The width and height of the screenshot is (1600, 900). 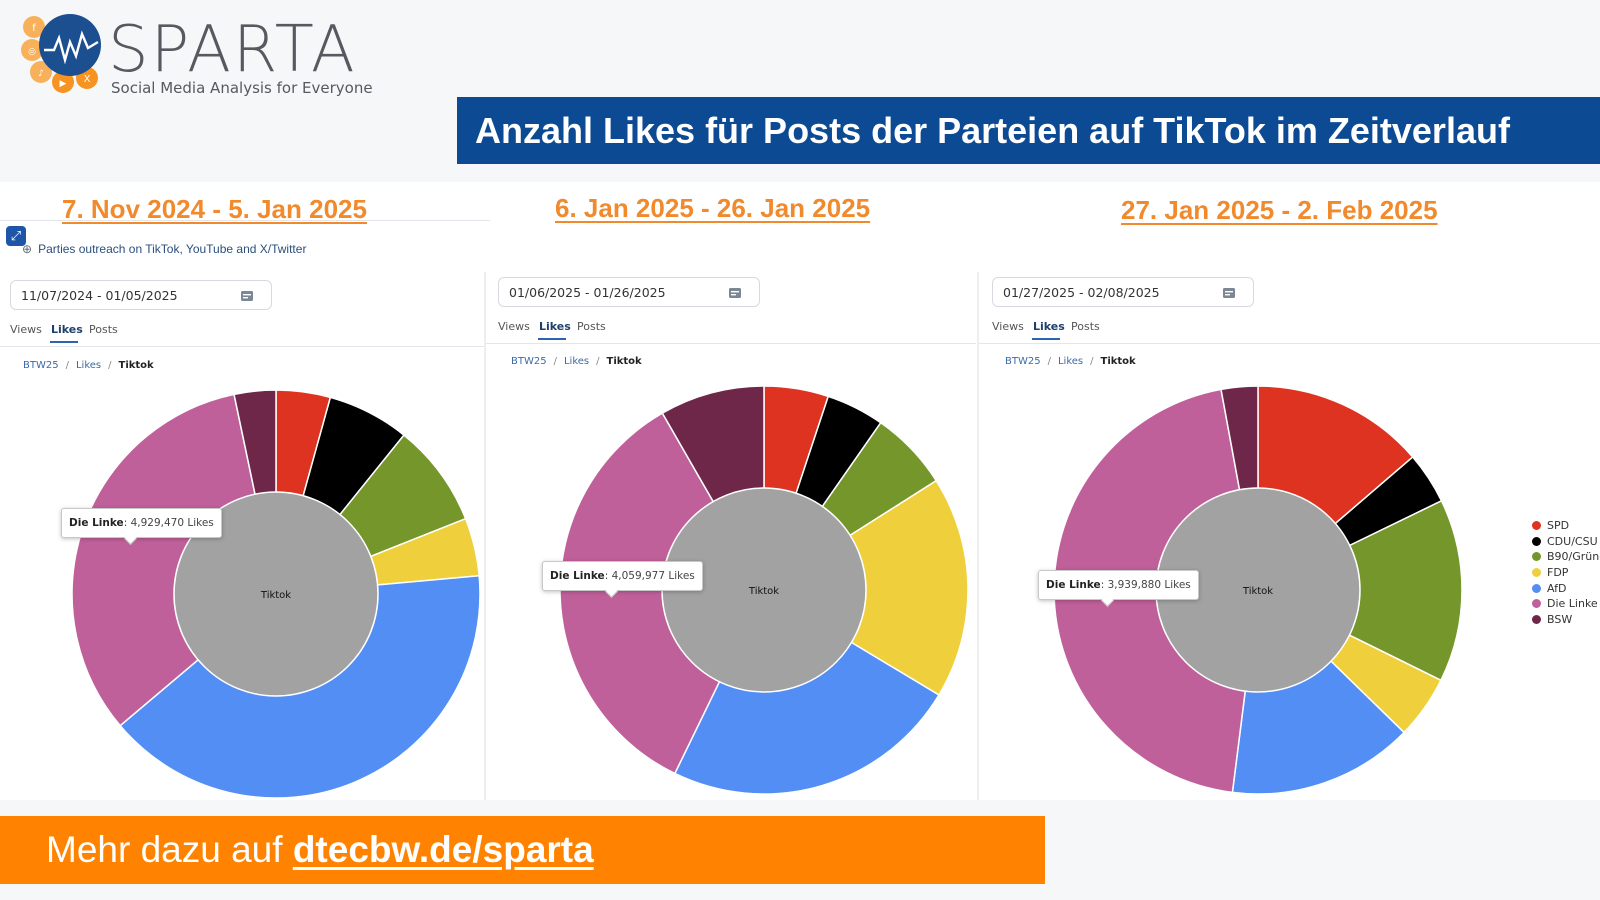 What do you see at coordinates (99, 295) in the screenshot?
I see `date-range-value: 11/07/2024 - 01/05/2025` at bounding box center [99, 295].